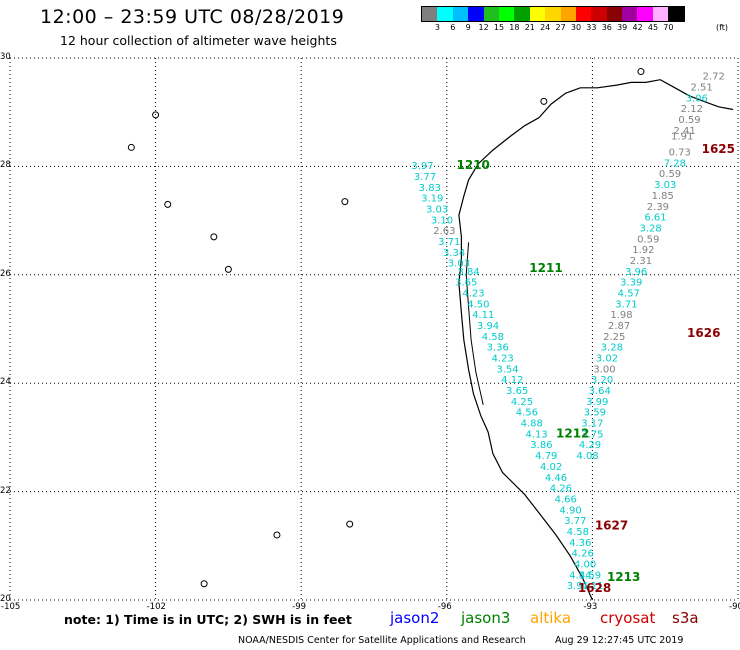 This screenshot has height=650, width=740. Describe the element at coordinates (546, 456) in the screenshot. I see `swh-value-descending: 4.79` at that location.